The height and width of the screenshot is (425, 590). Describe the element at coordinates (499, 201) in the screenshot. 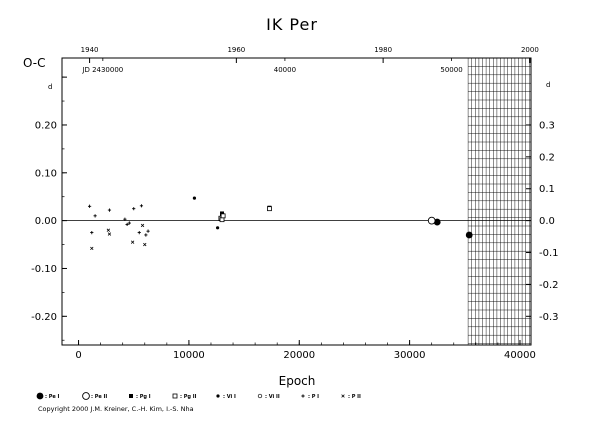

I see `hatched-region` at that location.